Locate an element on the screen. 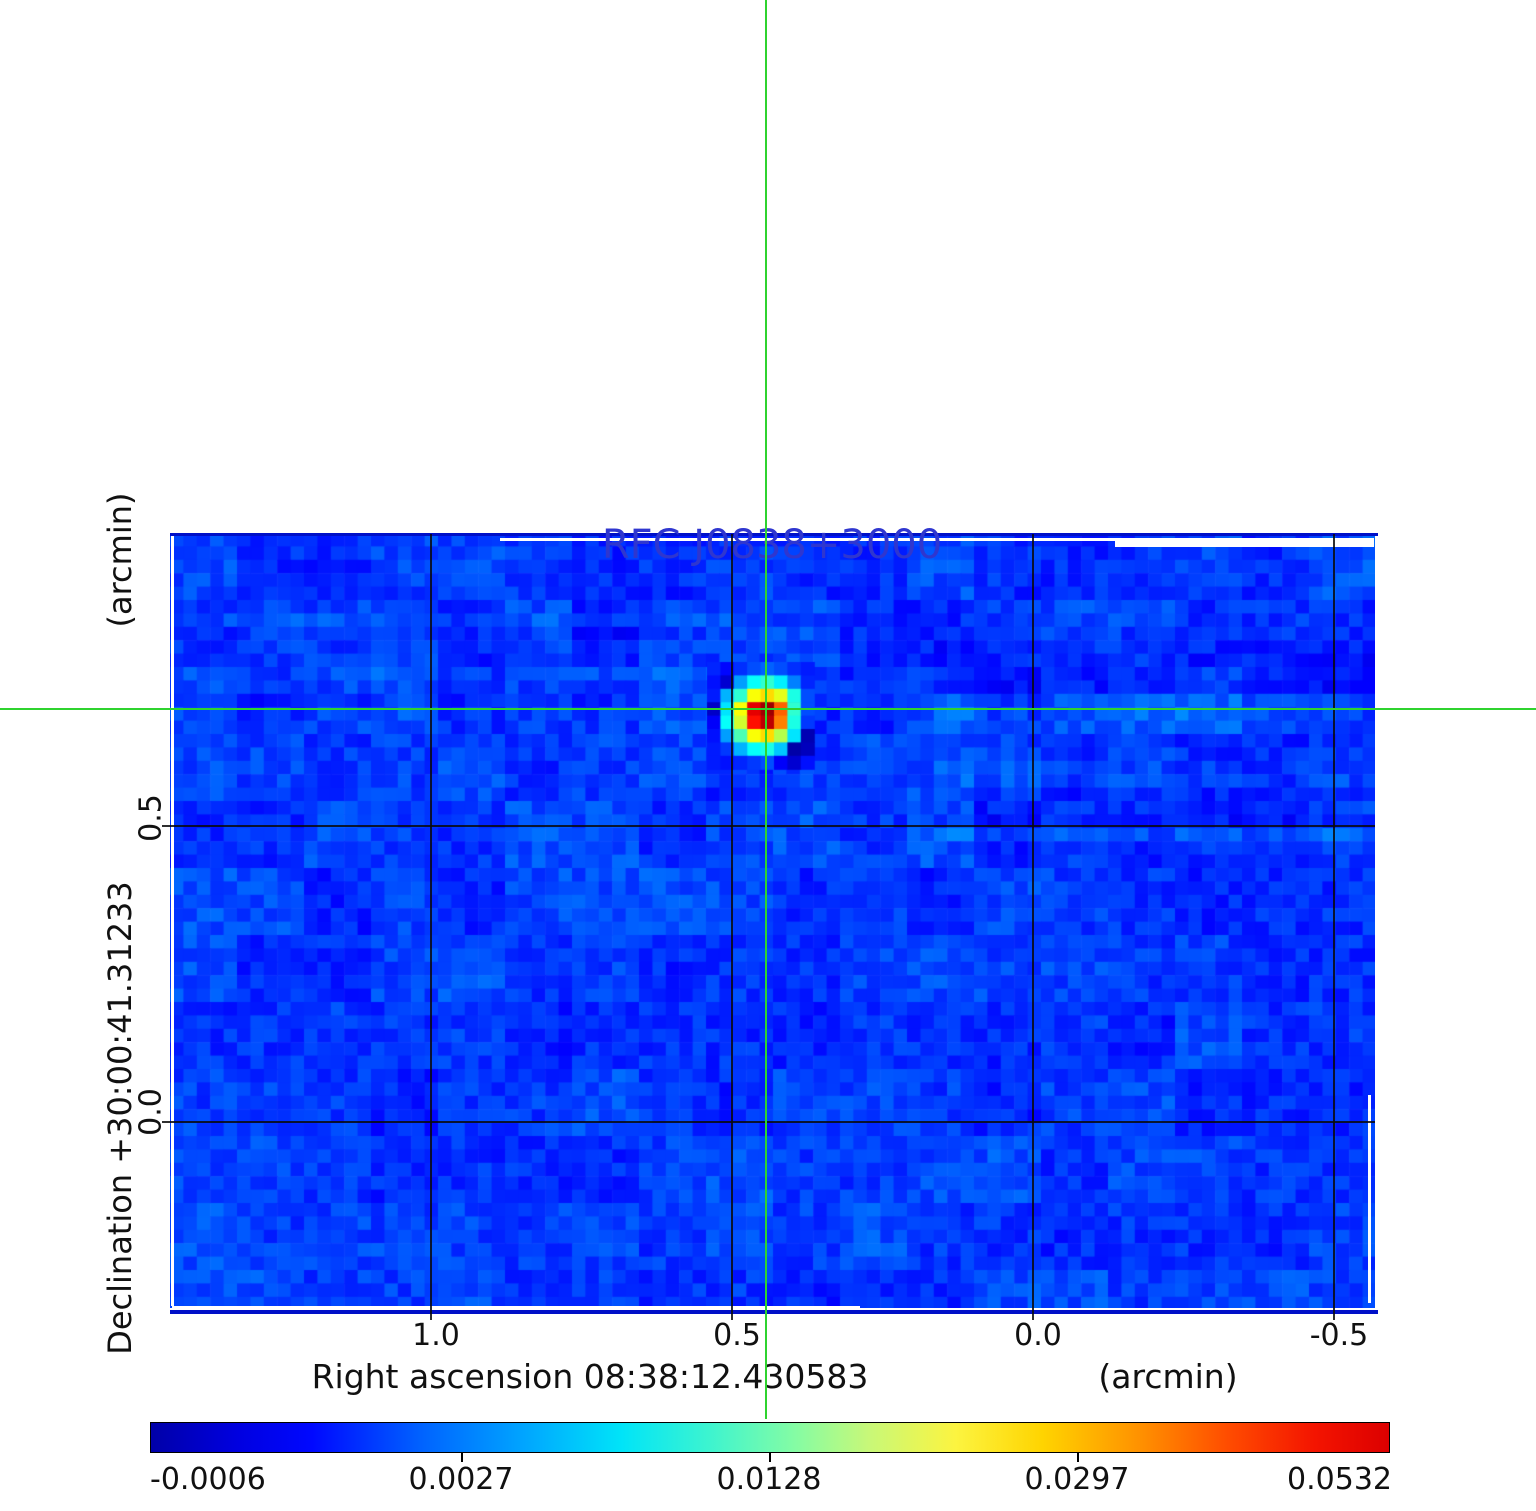 This screenshot has width=1536, height=1511. grid-line-ra-1.0 is located at coordinates (431, 927).